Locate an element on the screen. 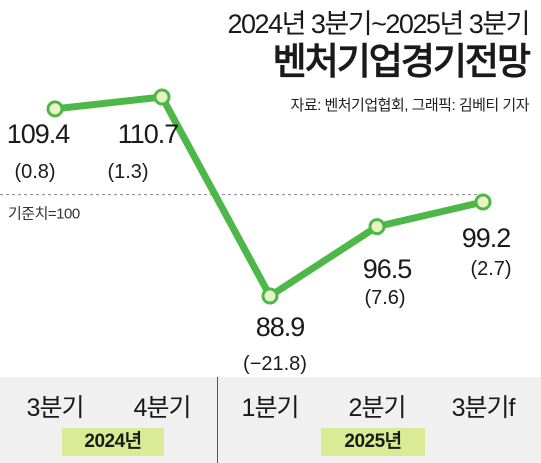 The height and width of the screenshot is (463, 541). value-label: 99.2 is located at coordinates (486, 238).